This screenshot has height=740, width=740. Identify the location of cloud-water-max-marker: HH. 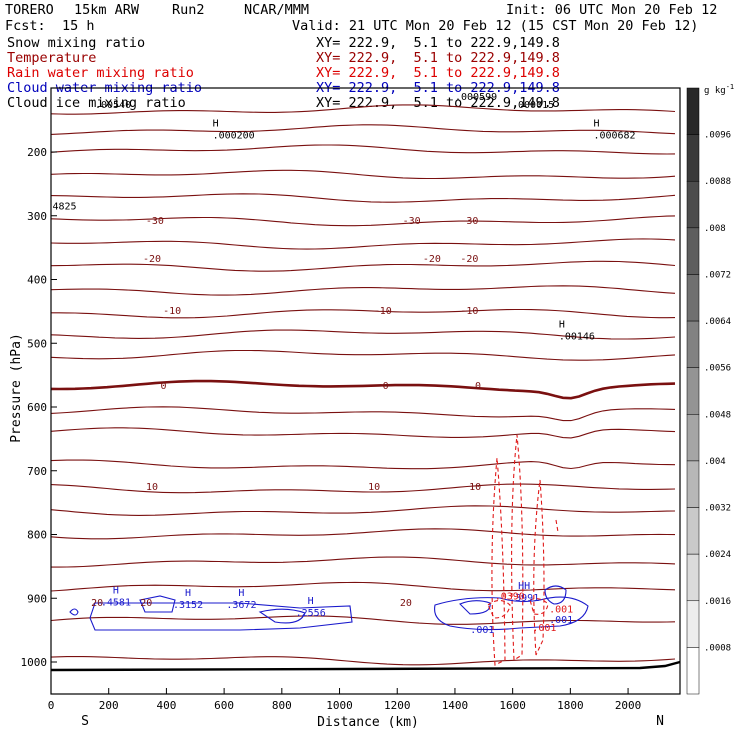
(524, 586).